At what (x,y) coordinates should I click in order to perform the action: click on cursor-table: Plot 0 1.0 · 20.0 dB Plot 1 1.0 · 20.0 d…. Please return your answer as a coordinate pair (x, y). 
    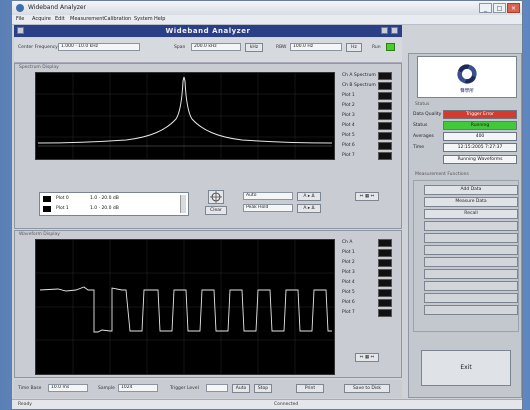
    Looking at the image, I should click on (114, 204).